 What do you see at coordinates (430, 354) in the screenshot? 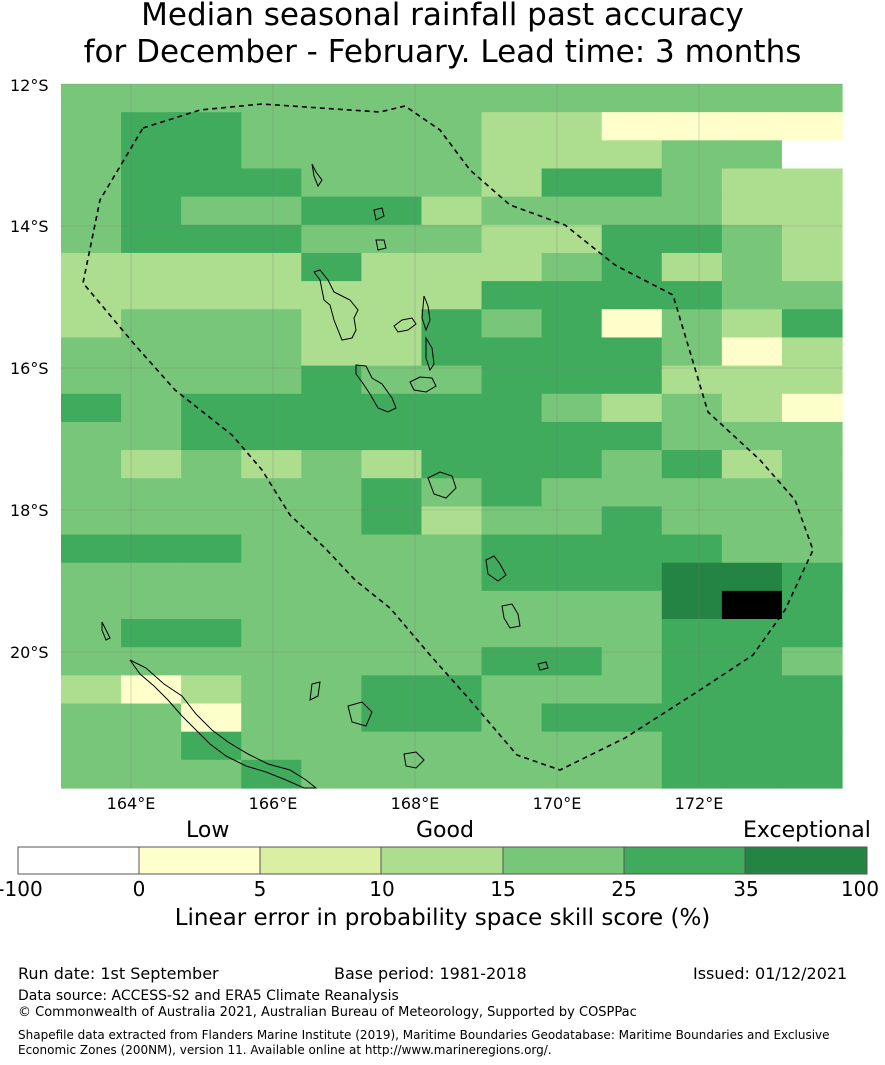
I see `pentecost-island` at bounding box center [430, 354].